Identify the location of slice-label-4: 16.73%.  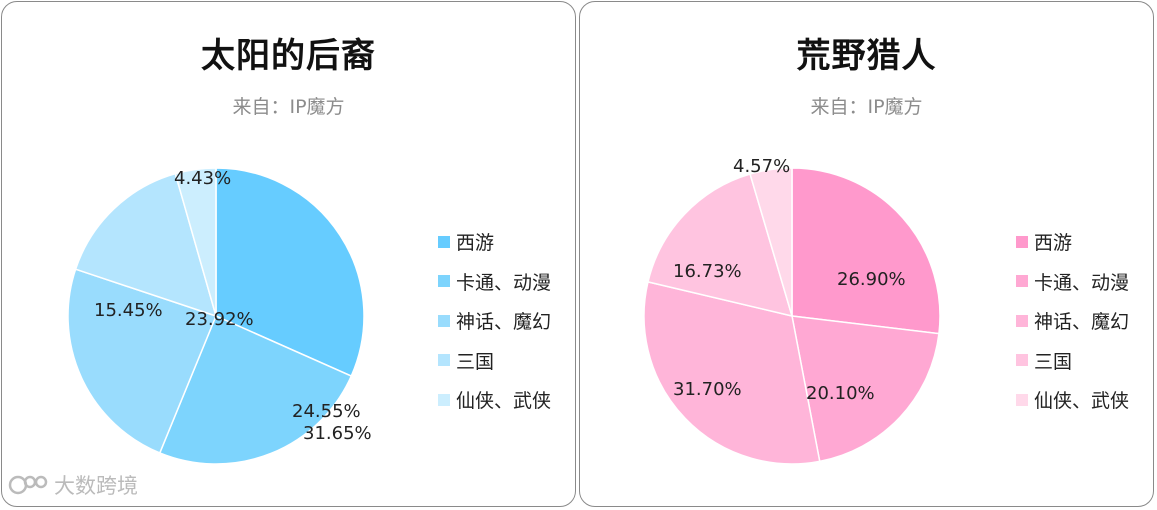
(707, 271).